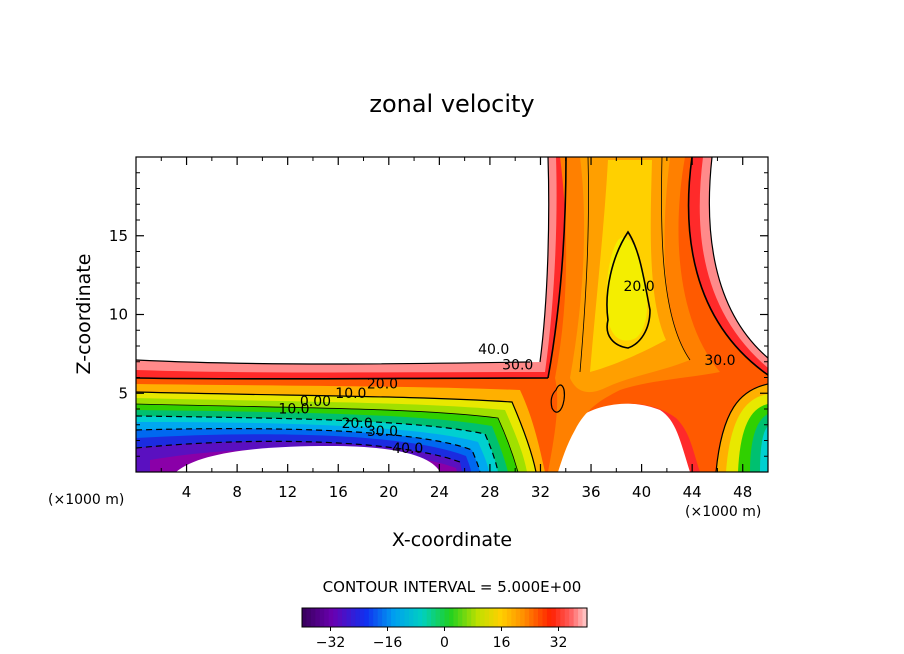 This screenshot has width=904, height=654. Describe the element at coordinates (452, 540) in the screenshot. I see `x-axis-label: X-coordinate` at that location.